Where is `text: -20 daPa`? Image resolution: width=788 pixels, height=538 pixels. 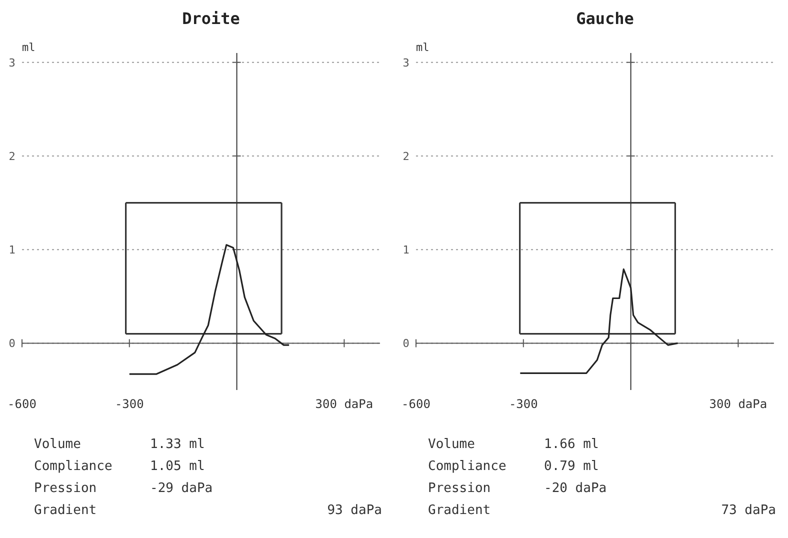 text: -20 daPa is located at coordinates (575, 488).